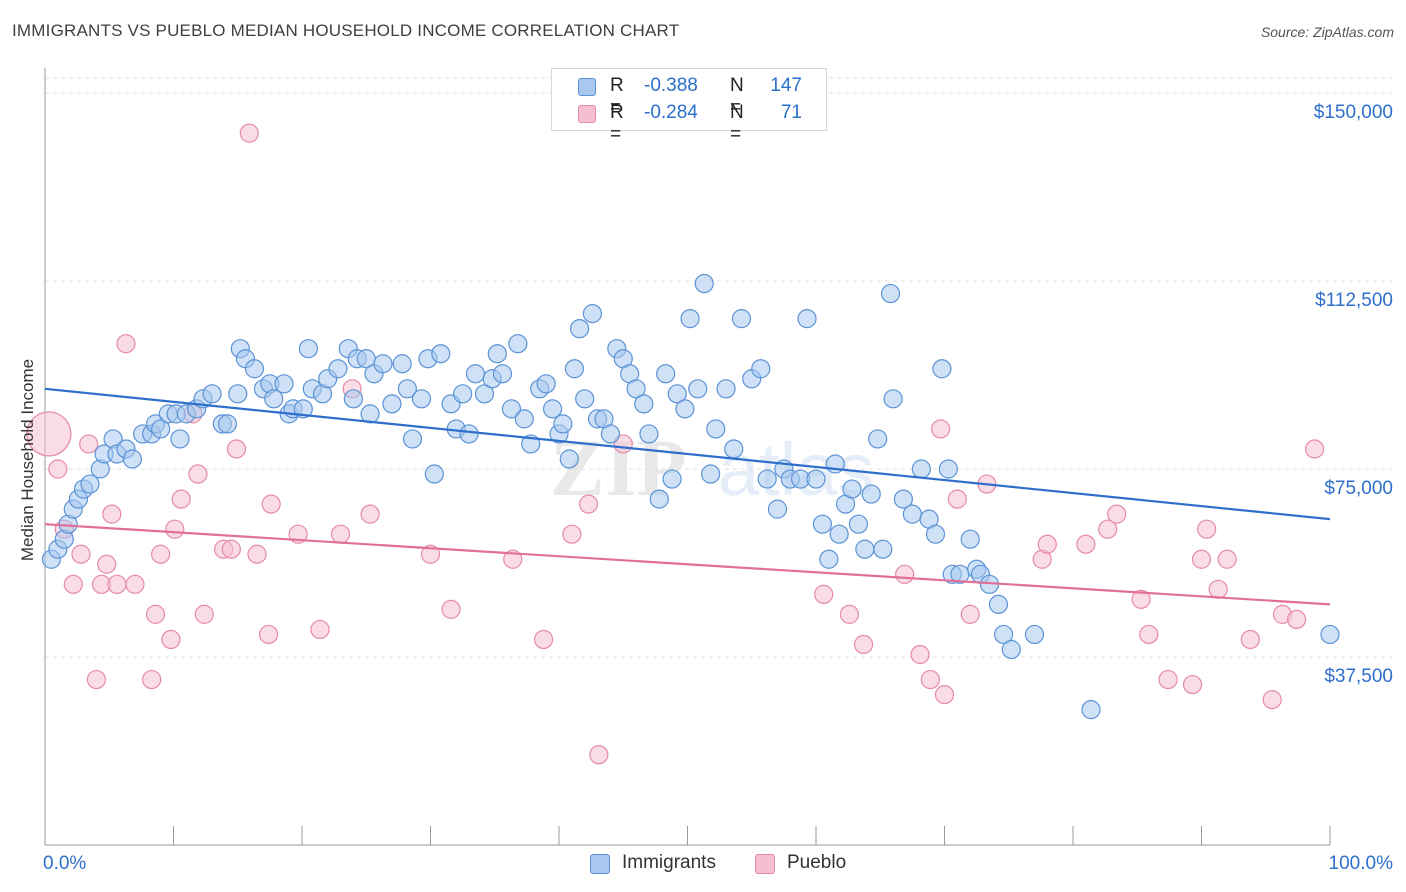 The image size is (1406, 892). Describe the element at coordinates (1353, 112) in the screenshot. I see `y-tick-label: $150,000` at that location.